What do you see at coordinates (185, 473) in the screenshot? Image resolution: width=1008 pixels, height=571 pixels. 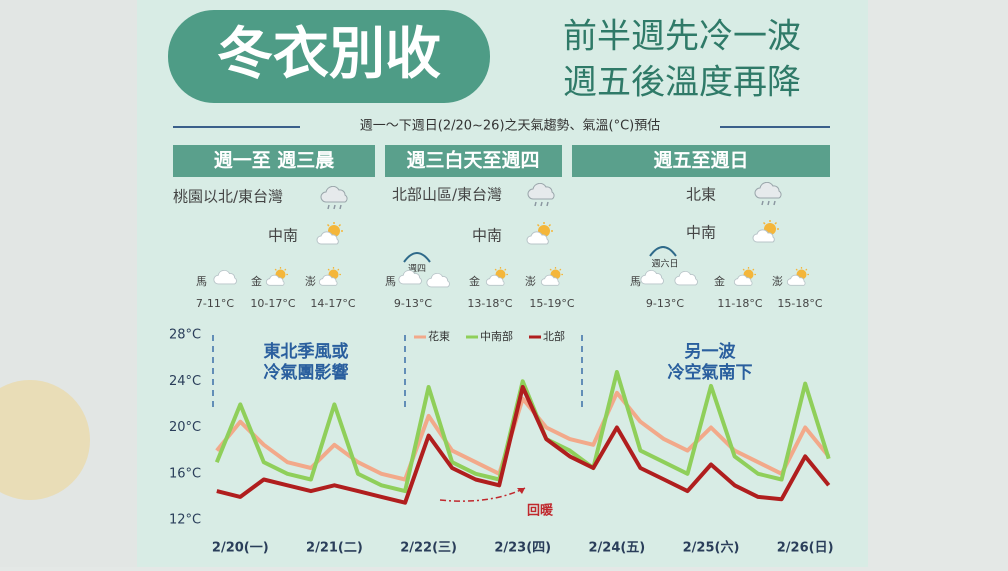 I see `y-tick-label: 16°C` at bounding box center [185, 473].